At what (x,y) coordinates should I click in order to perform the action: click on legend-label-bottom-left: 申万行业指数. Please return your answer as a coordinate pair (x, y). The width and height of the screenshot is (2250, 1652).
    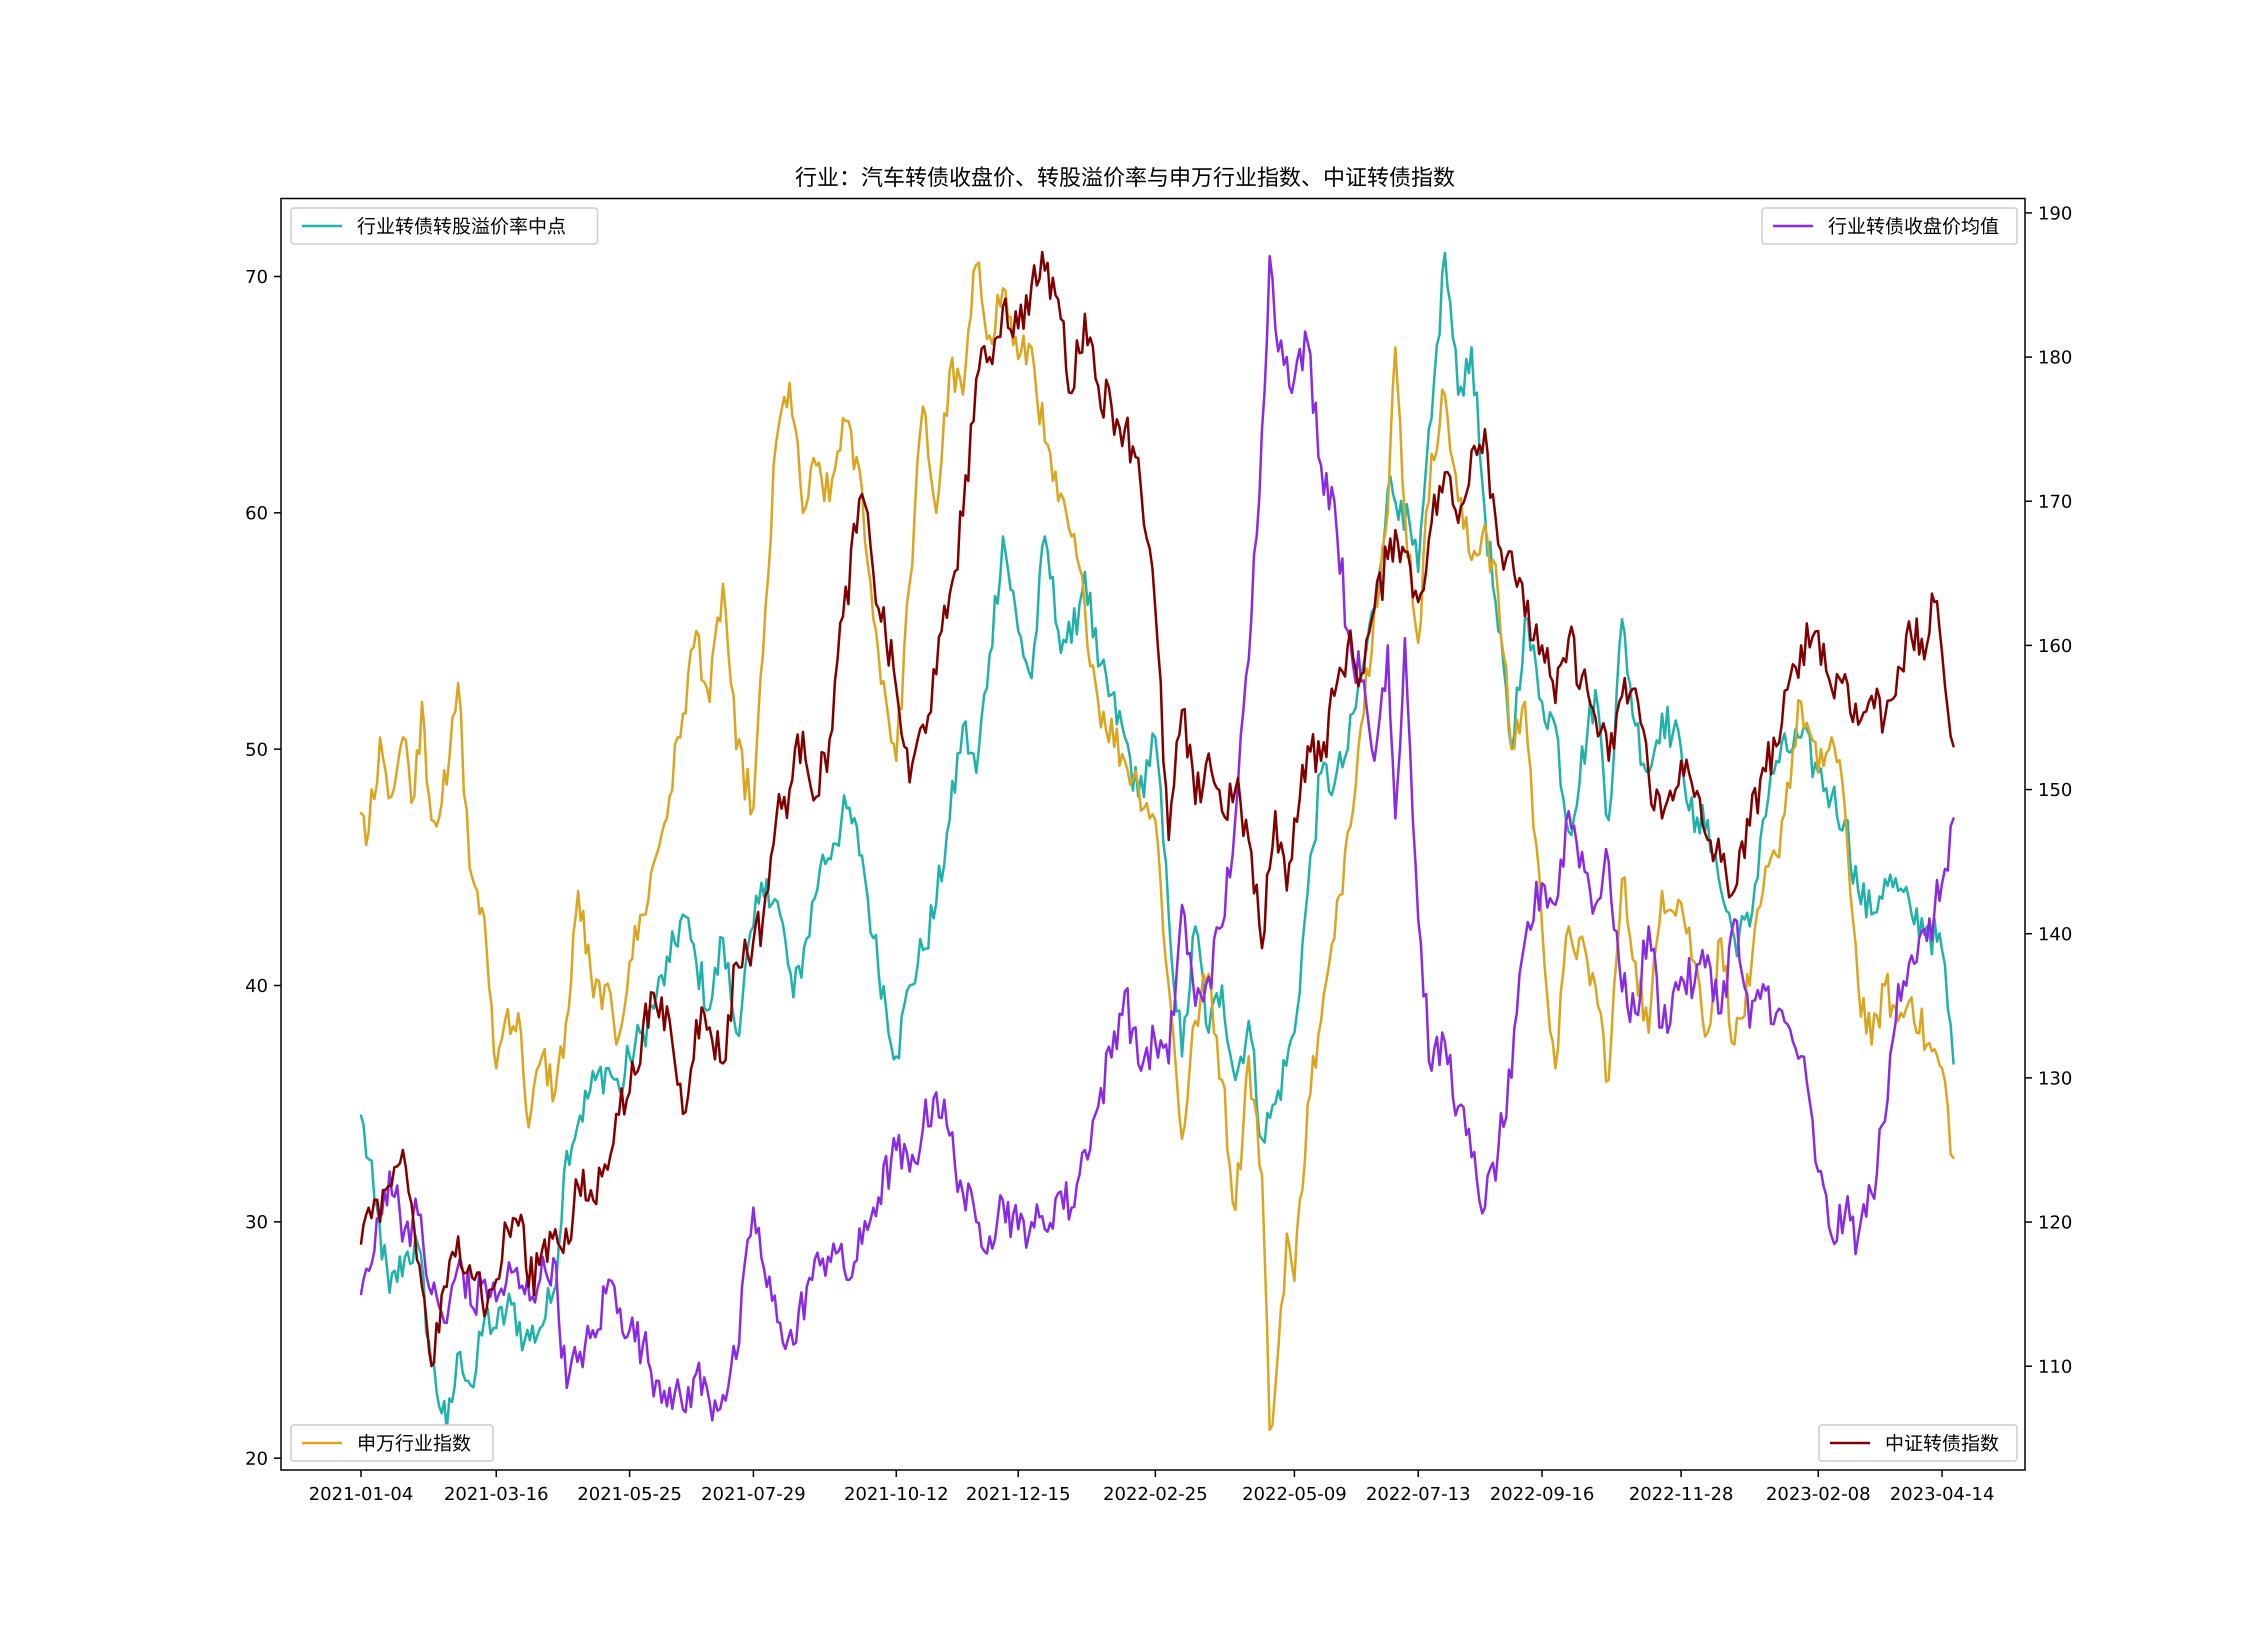
    Looking at the image, I should click on (414, 1443).